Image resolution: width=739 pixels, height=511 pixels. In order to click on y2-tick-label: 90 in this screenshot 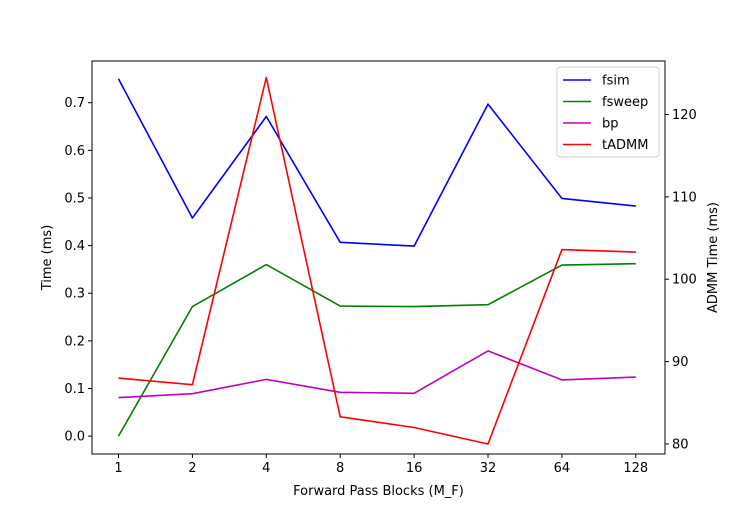, I will do `click(680, 362)`.